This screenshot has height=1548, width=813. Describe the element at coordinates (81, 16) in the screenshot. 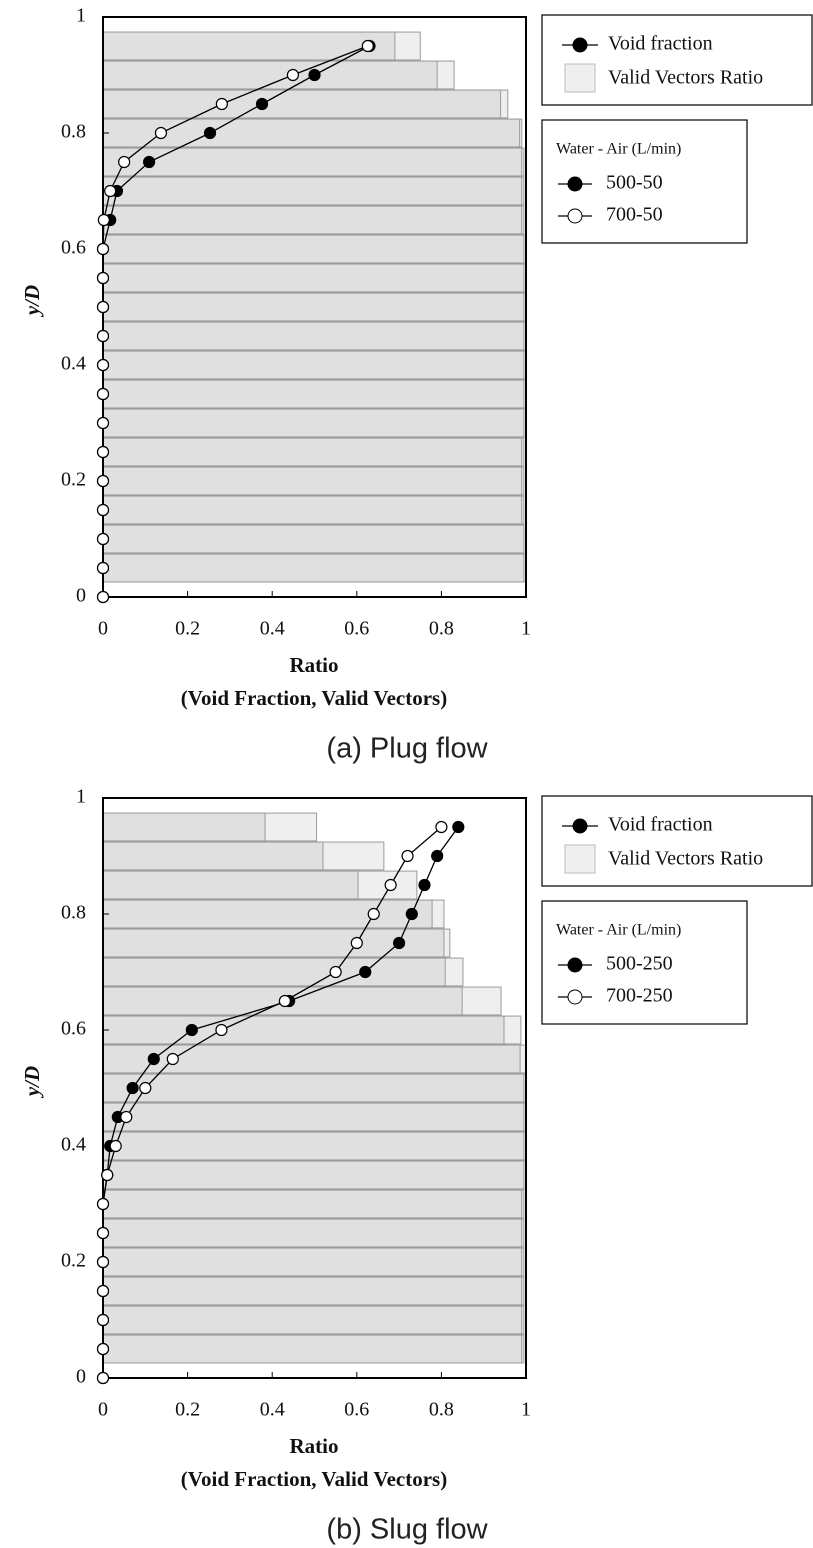

I see `y-tick-label: 1` at that location.